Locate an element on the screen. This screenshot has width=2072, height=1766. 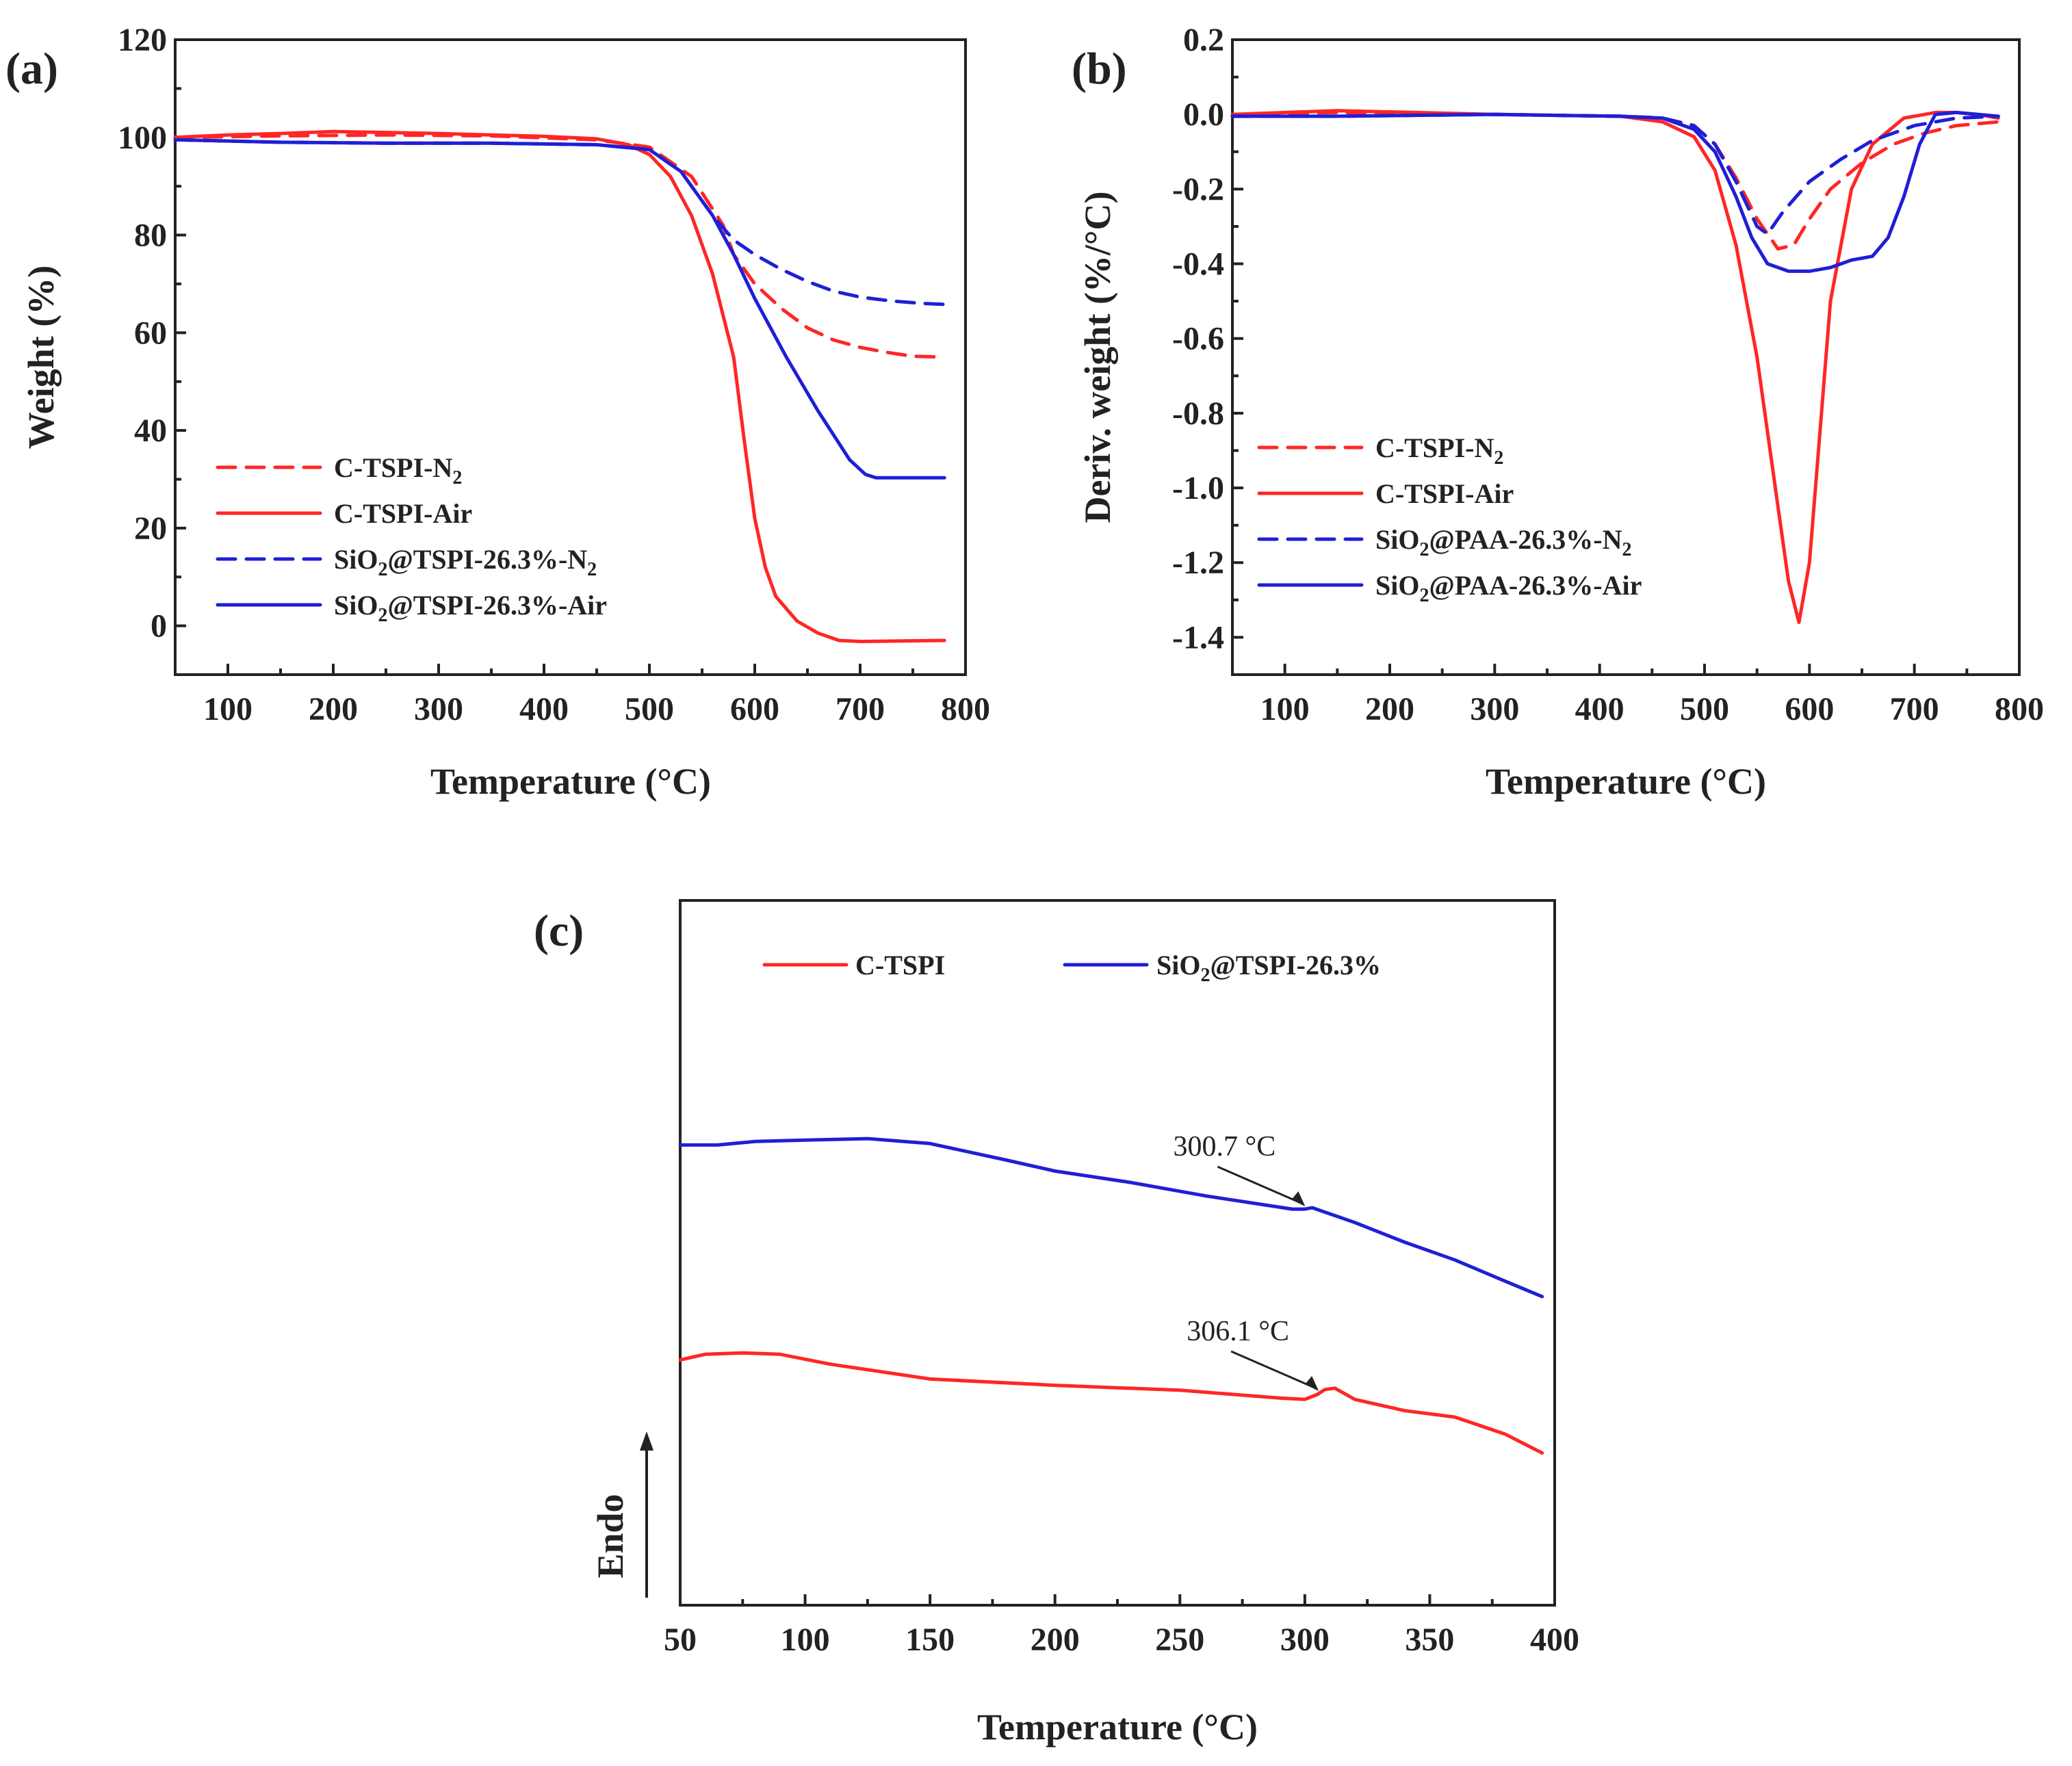
y-tick-label: 100 is located at coordinates (142, 138).